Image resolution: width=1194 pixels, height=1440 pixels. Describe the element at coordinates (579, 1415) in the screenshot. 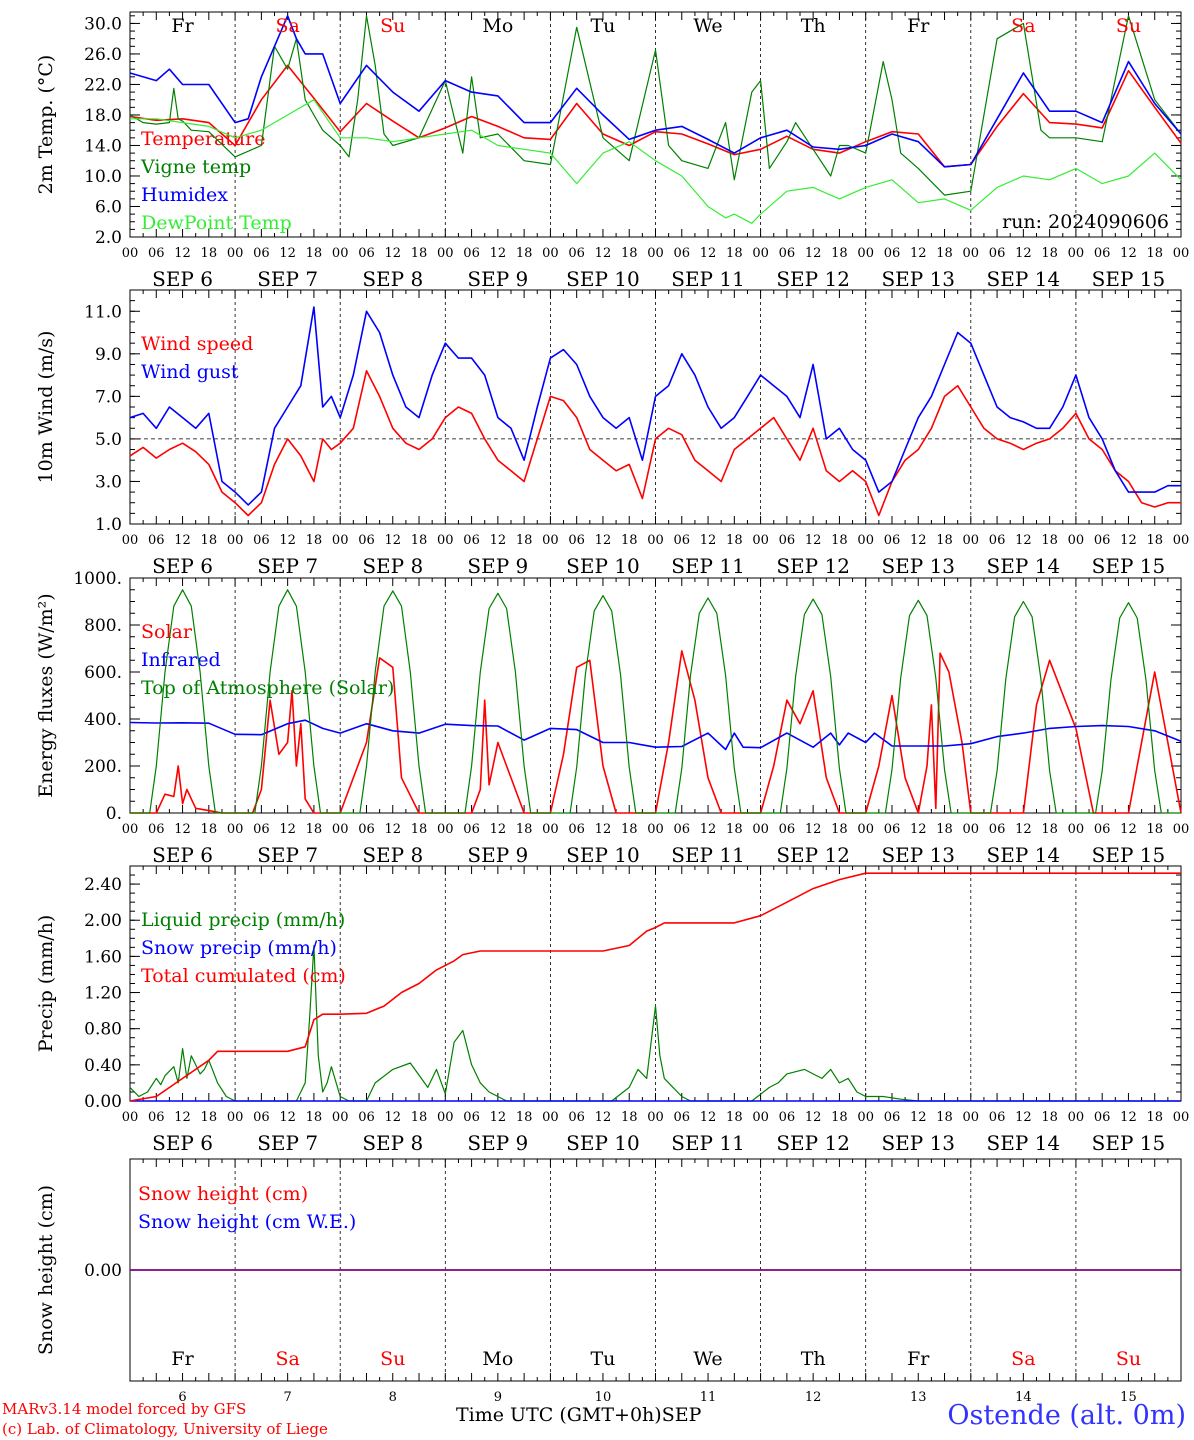

I see `time-axis-title: Time UTC (GMT+0h)SEP` at that location.